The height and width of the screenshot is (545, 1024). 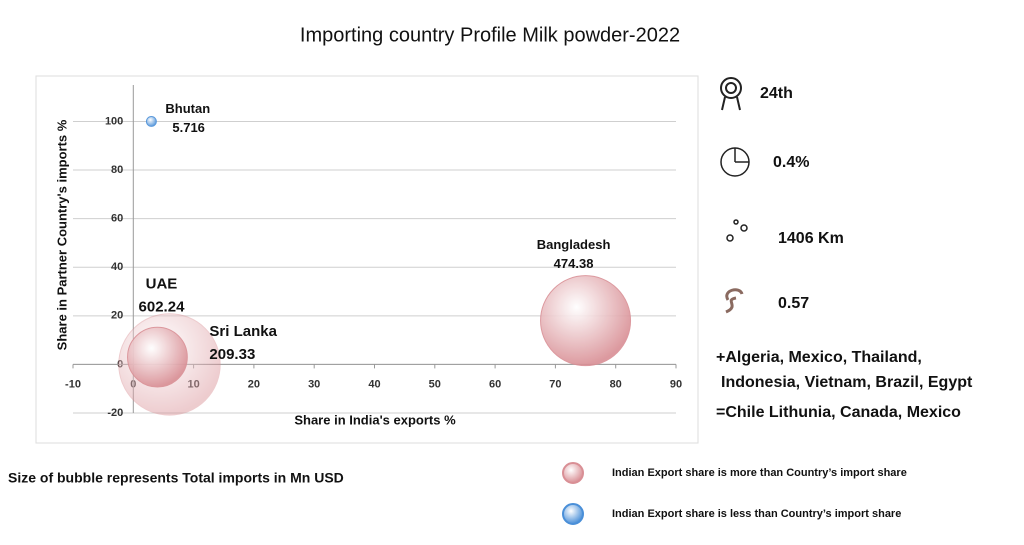 What do you see at coordinates (243, 331) in the screenshot?
I see `bubble-label: Sri Lanka` at bounding box center [243, 331].